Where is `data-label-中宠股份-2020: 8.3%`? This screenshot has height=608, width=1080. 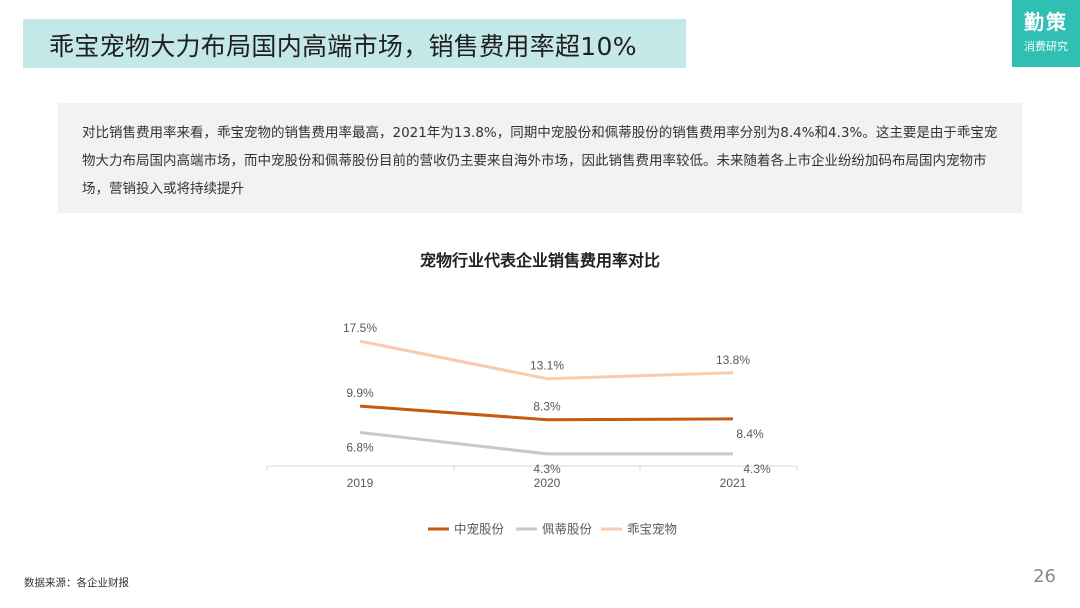 data-label-中宠股份-2020: 8.3% is located at coordinates (547, 407).